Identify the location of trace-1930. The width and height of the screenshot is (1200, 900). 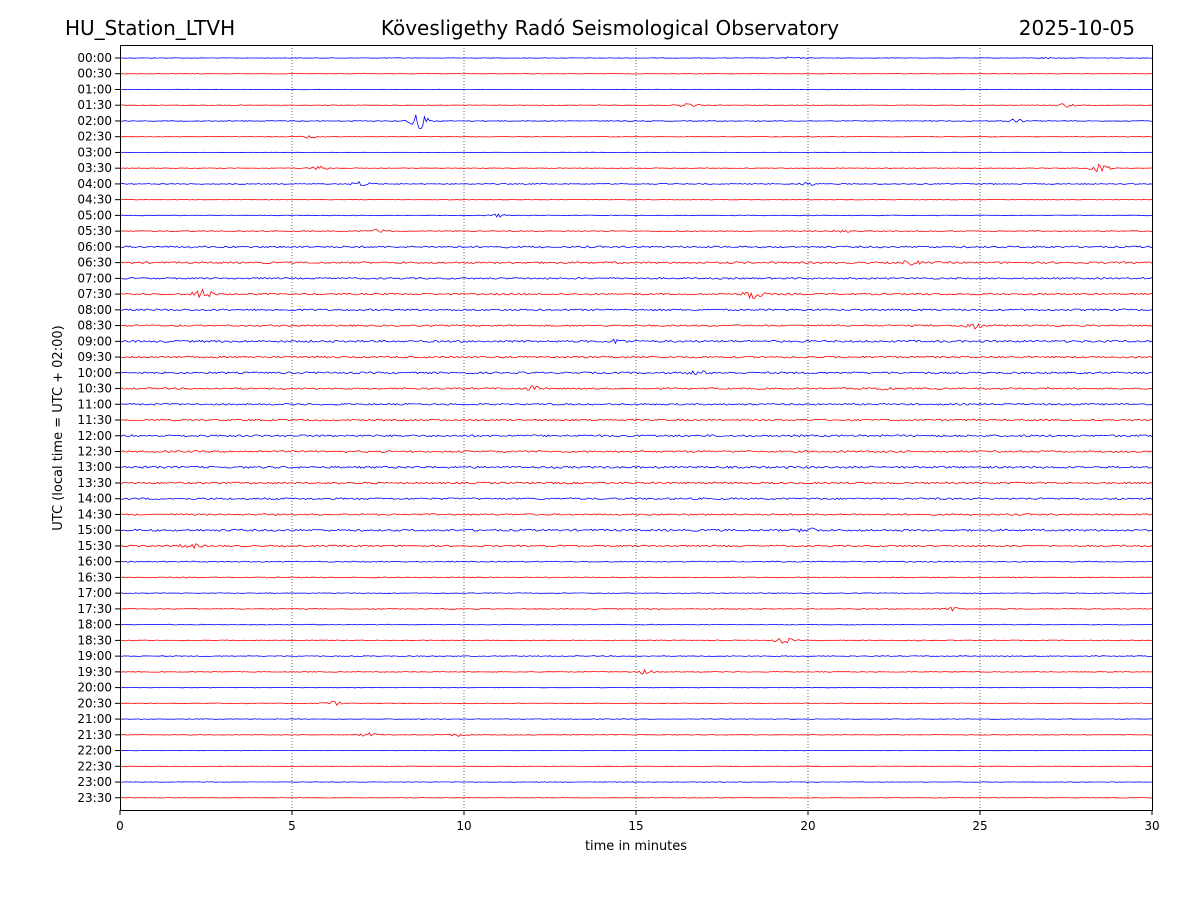
(636, 671).